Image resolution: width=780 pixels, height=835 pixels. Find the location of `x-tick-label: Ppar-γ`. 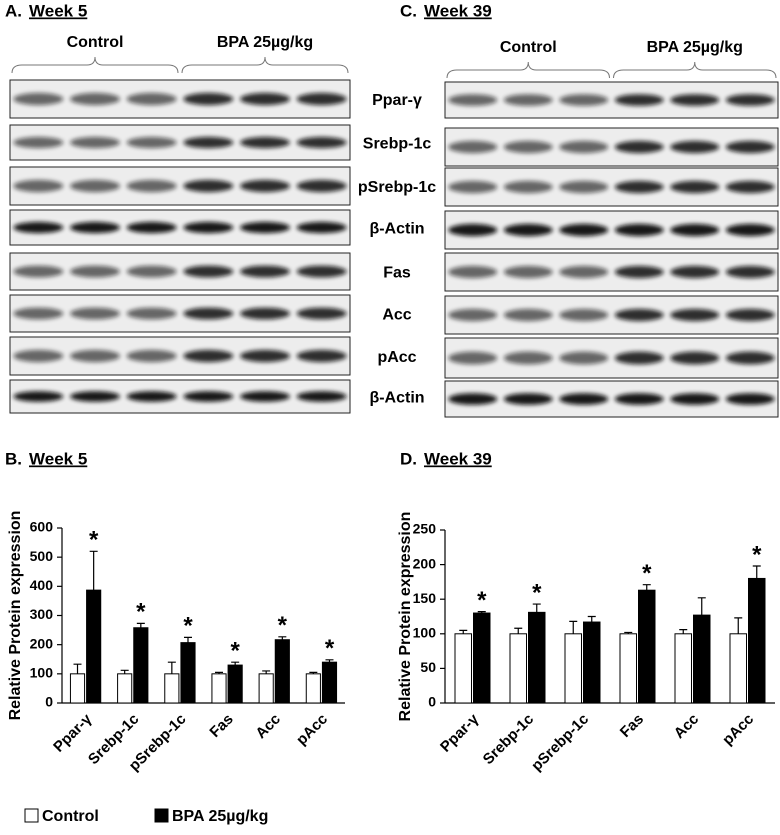

x-tick-label: Ppar-γ is located at coordinates (72, 732).